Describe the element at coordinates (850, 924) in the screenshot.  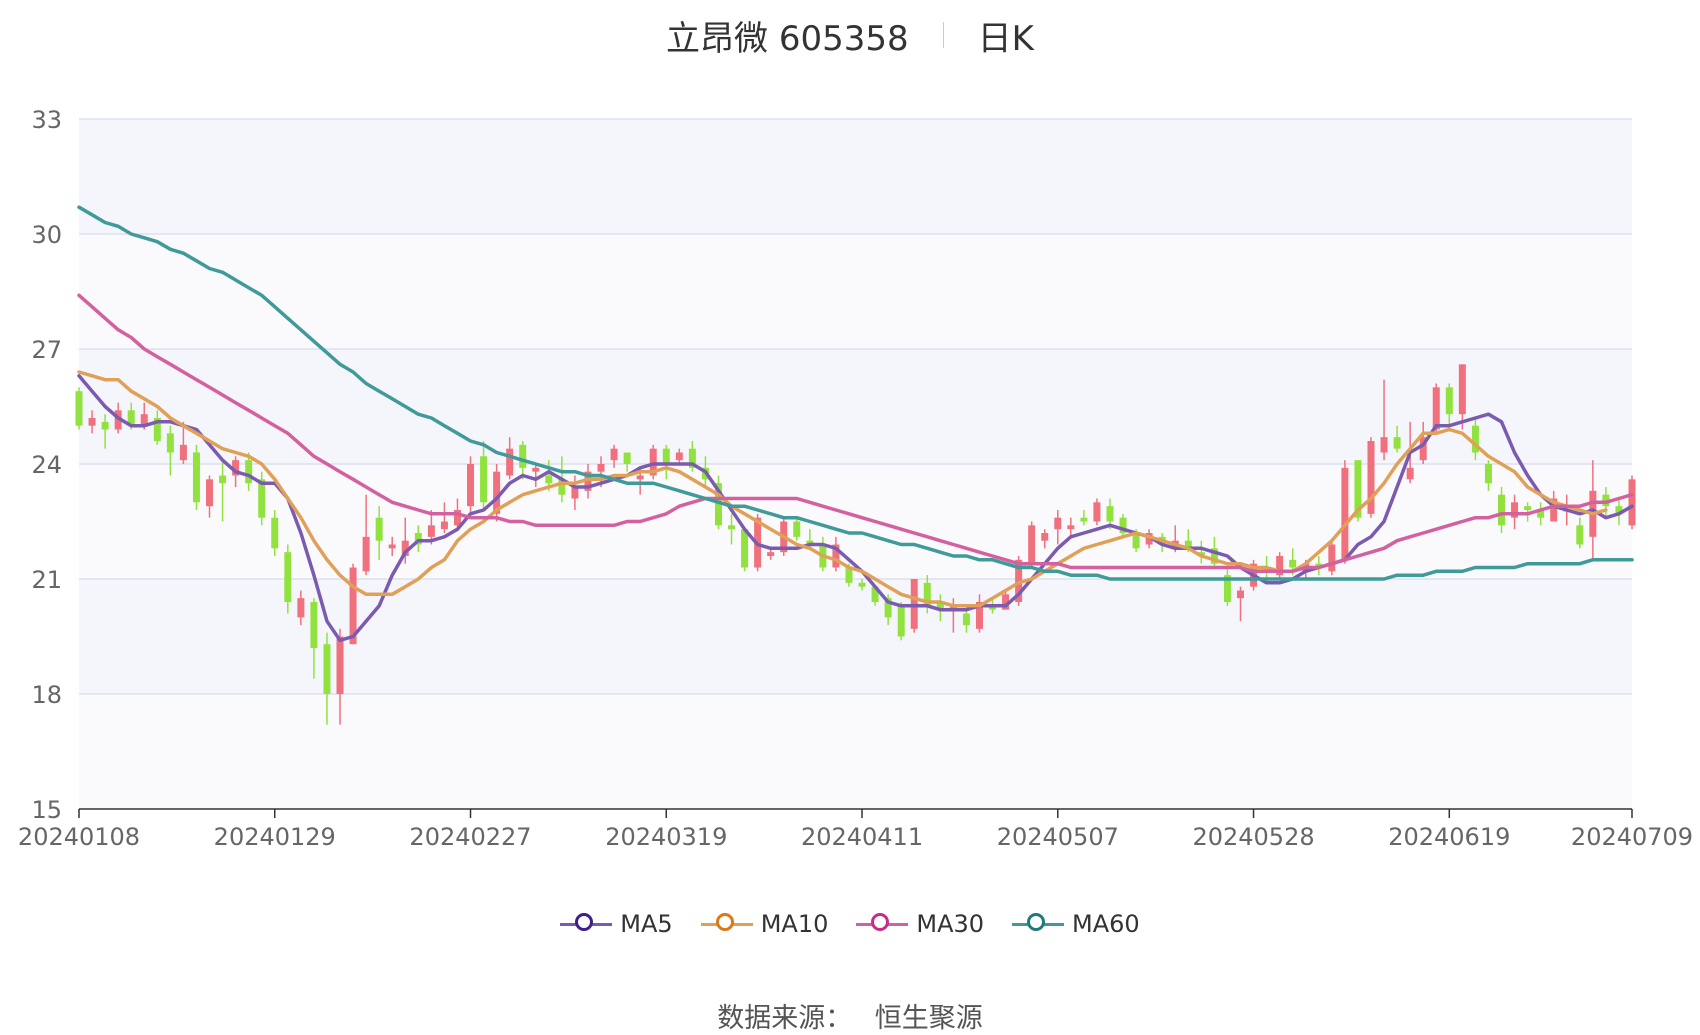
I see `legend: MA5 MA10 MA30 MA60` at that location.